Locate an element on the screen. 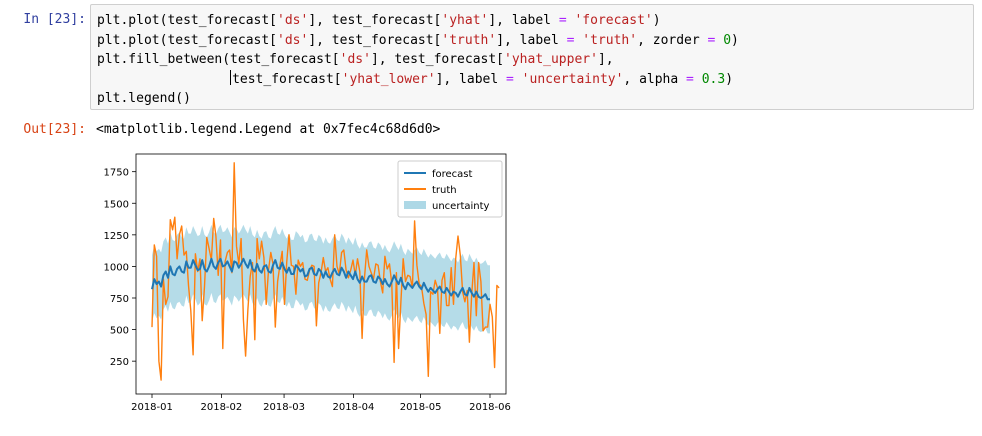 This screenshot has width=982, height=436. x-tick-label: 2018-05 is located at coordinates (421, 407).